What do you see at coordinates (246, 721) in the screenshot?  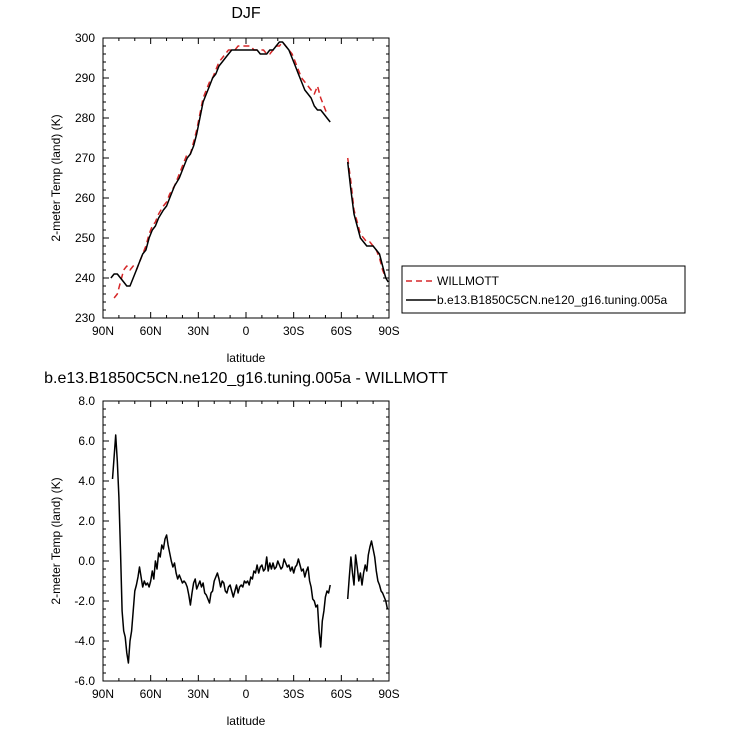 I see `difference-x-axis-label: latitude` at bounding box center [246, 721].